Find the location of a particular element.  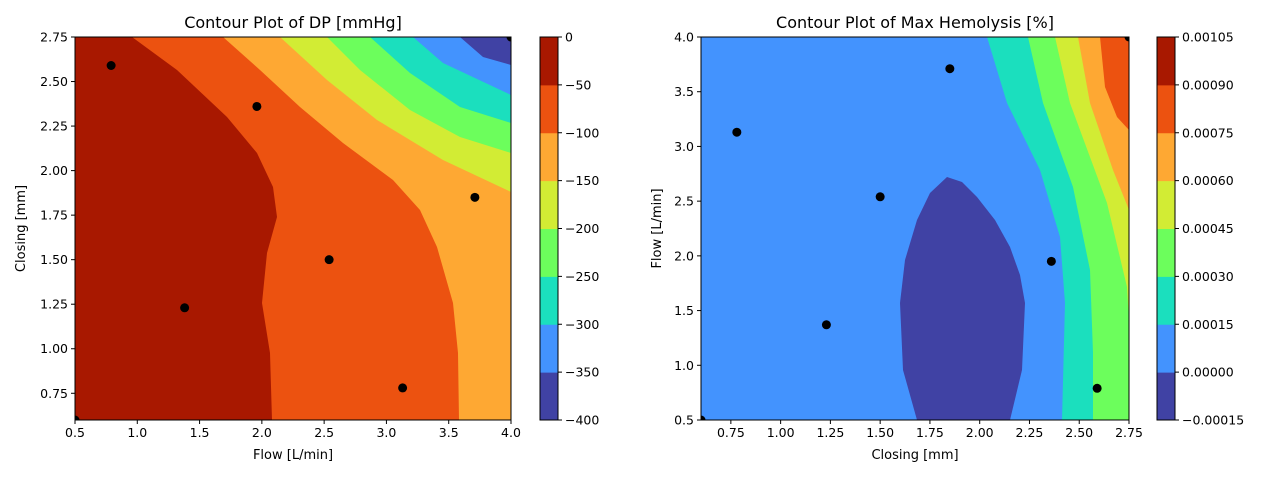

chart-title: Contour Plot of Max Hemolysis [%] is located at coordinates (915, 22).